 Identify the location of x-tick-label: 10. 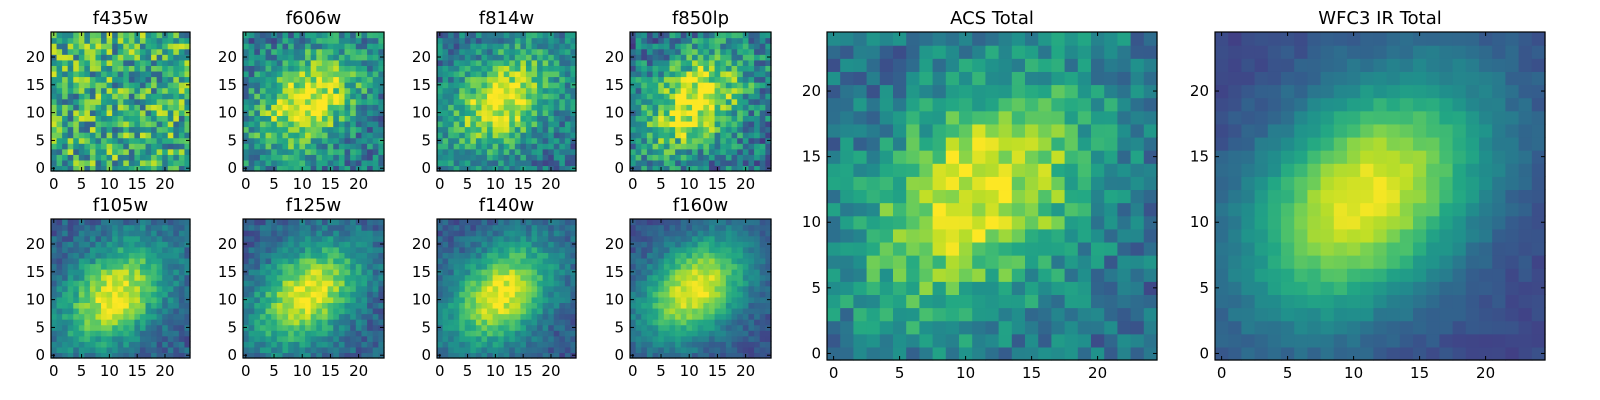
(302, 371).